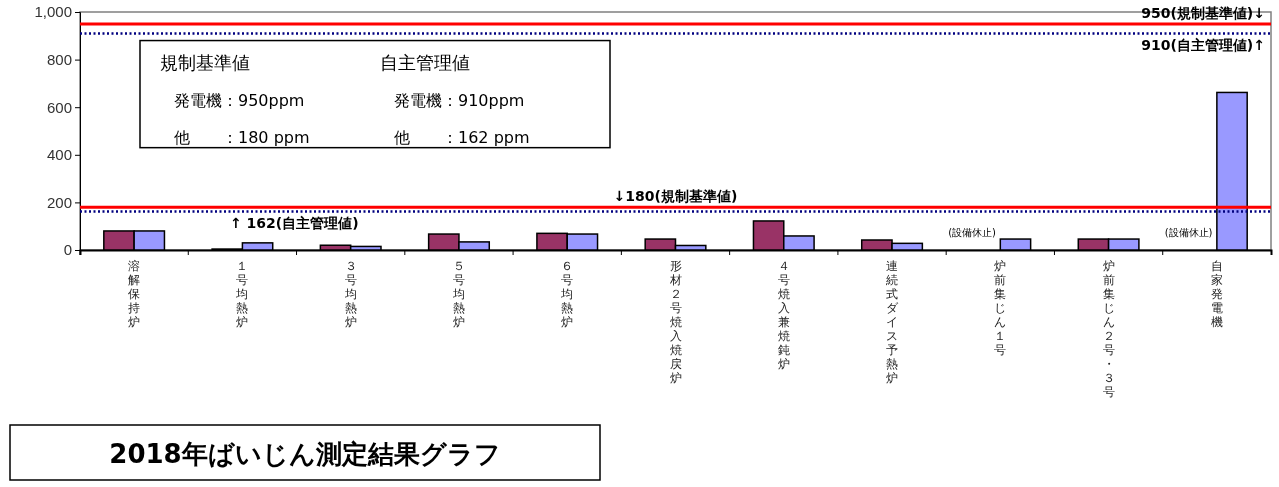 This screenshot has width=1279, height=487. What do you see at coordinates (242, 294) in the screenshot?
I see `x-tick-label: １号均熱炉` at bounding box center [242, 294].